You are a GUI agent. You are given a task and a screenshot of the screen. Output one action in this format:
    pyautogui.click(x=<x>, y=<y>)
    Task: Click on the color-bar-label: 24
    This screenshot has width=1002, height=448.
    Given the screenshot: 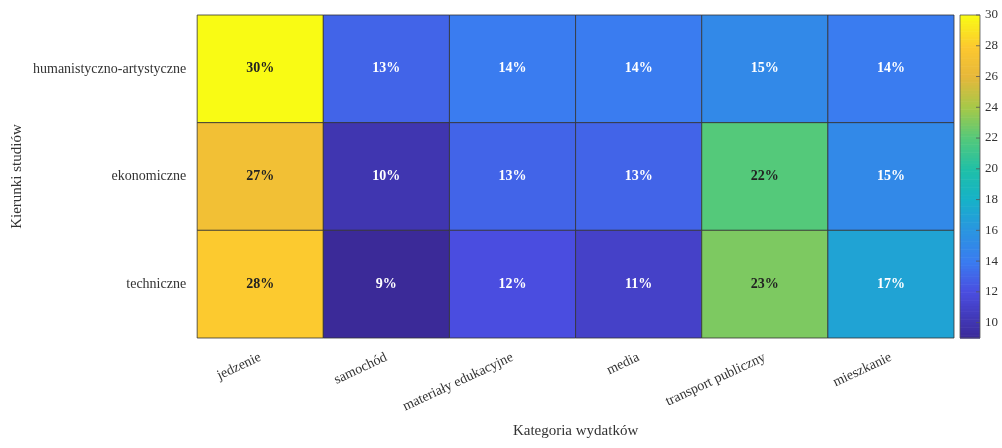 What is the action you would take?
    pyautogui.click(x=992, y=106)
    